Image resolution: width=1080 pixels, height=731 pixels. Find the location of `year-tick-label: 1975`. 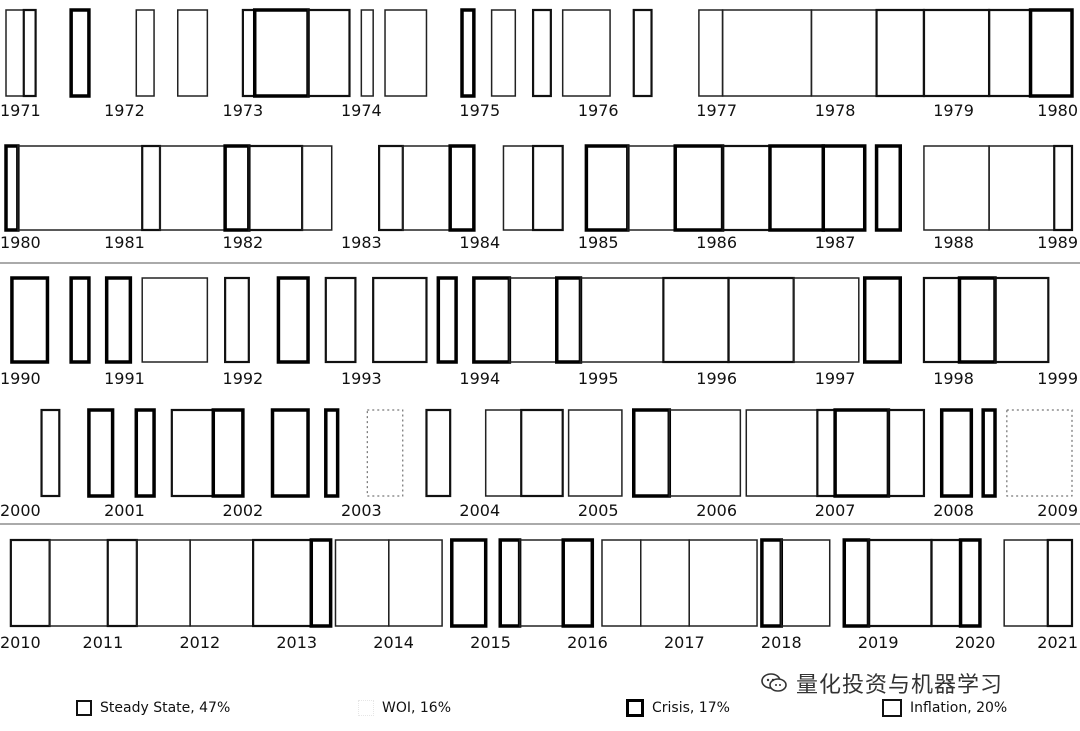

year-tick-label: 1975 is located at coordinates (479, 110).